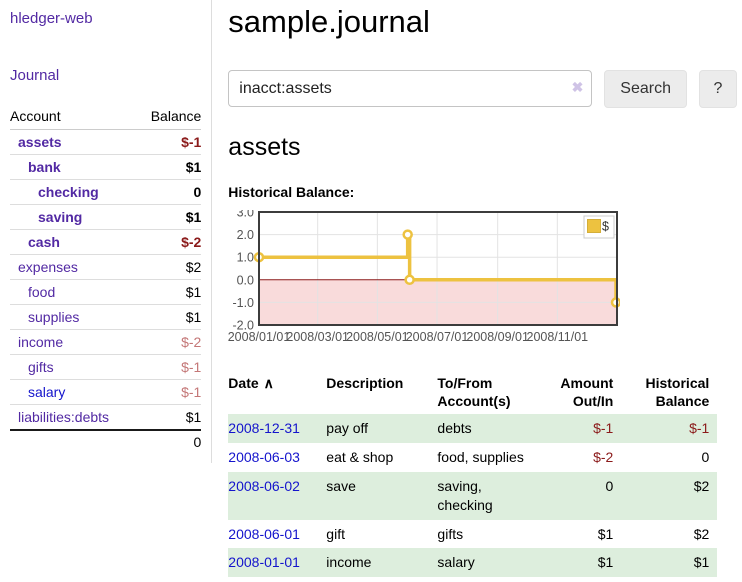  What do you see at coordinates (277, 496) in the screenshot?
I see `cell-date: 2008-06-02` at bounding box center [277, 496].